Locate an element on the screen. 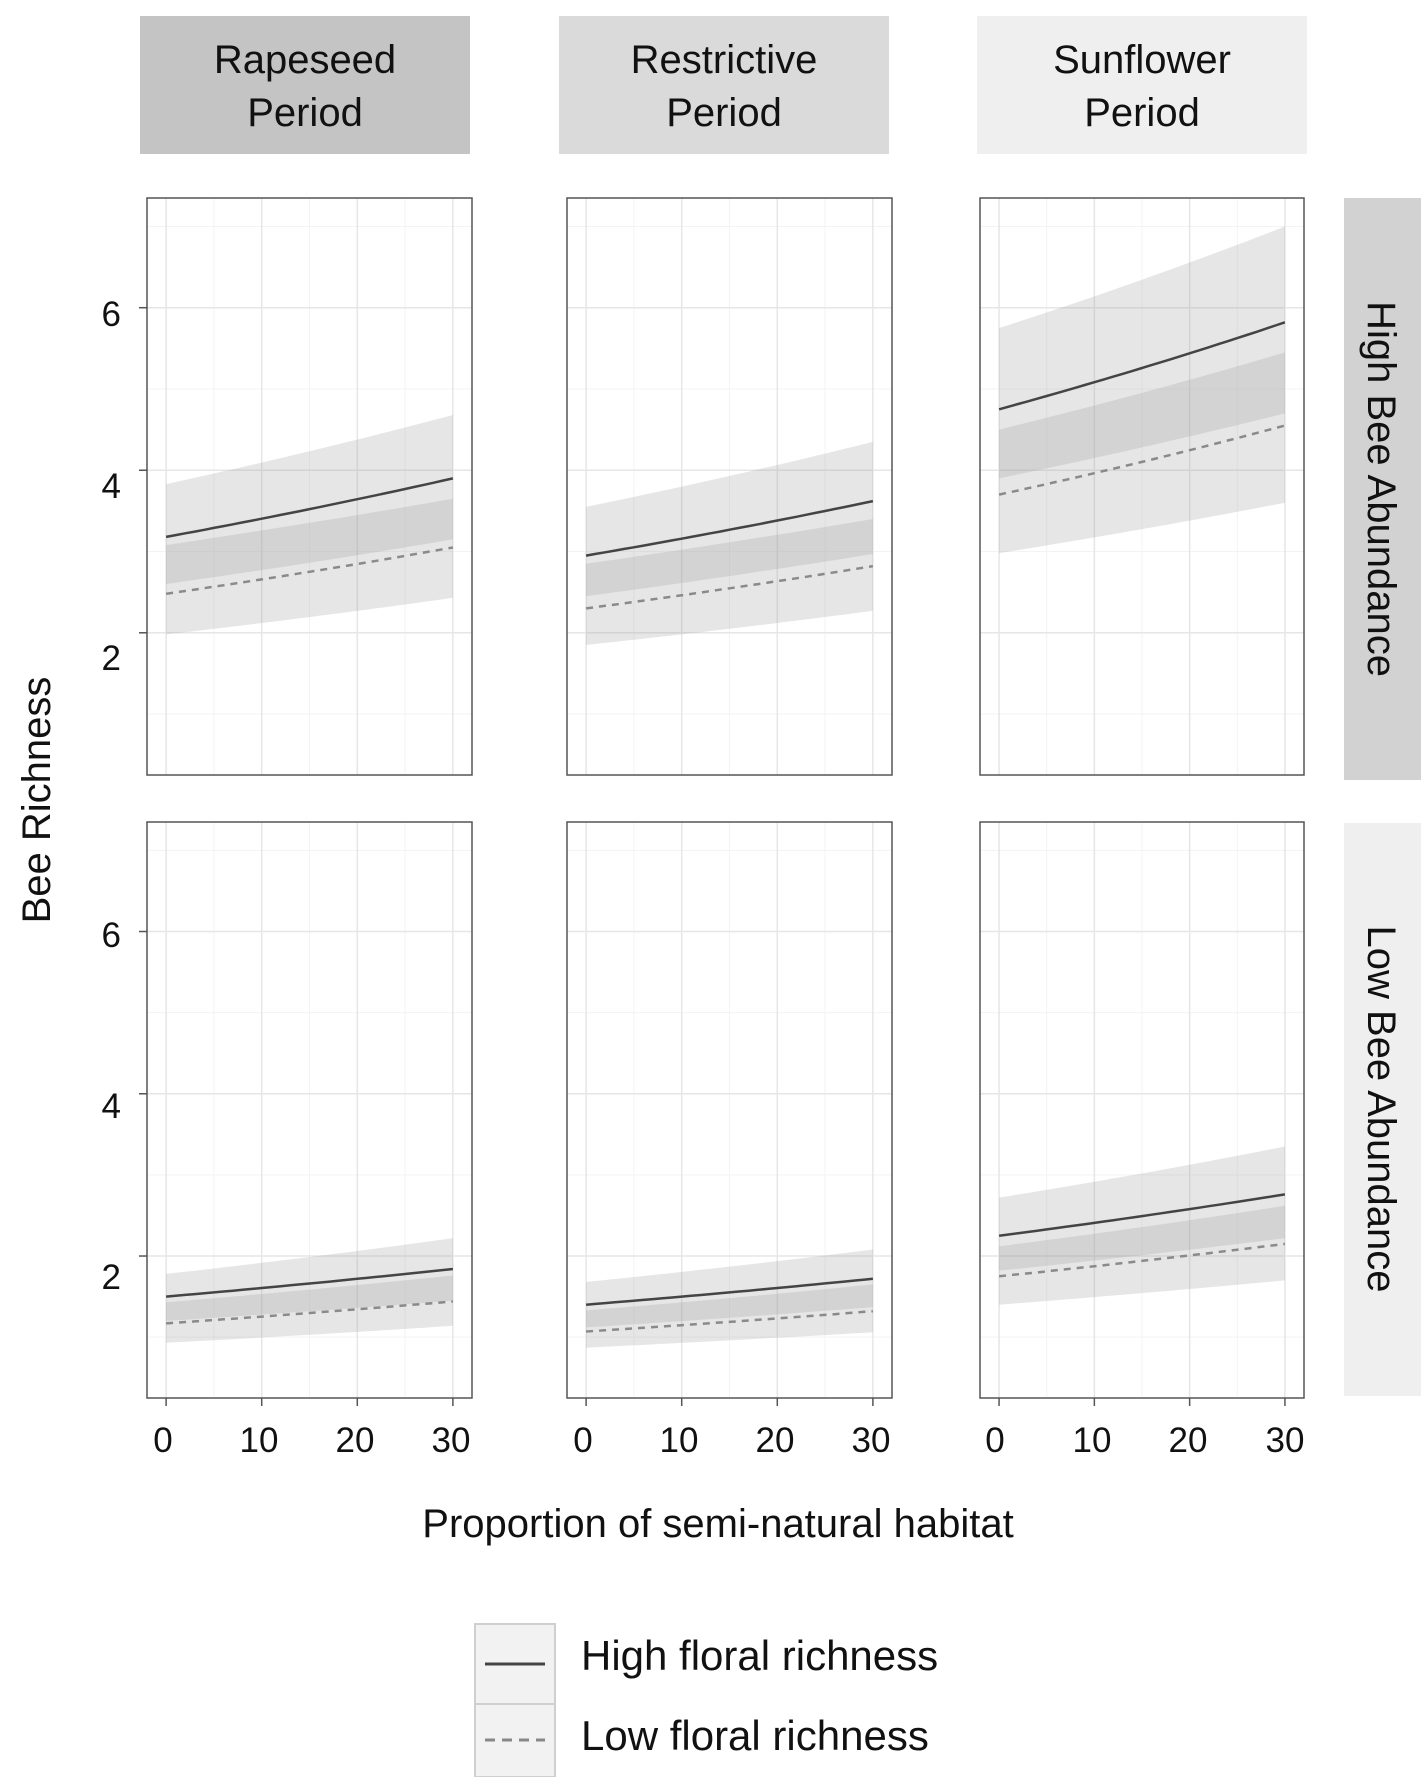 This screenshot has height=1777, width=1421. panel-sunflower-low-line-low is located at coordinates (1142, 1260).